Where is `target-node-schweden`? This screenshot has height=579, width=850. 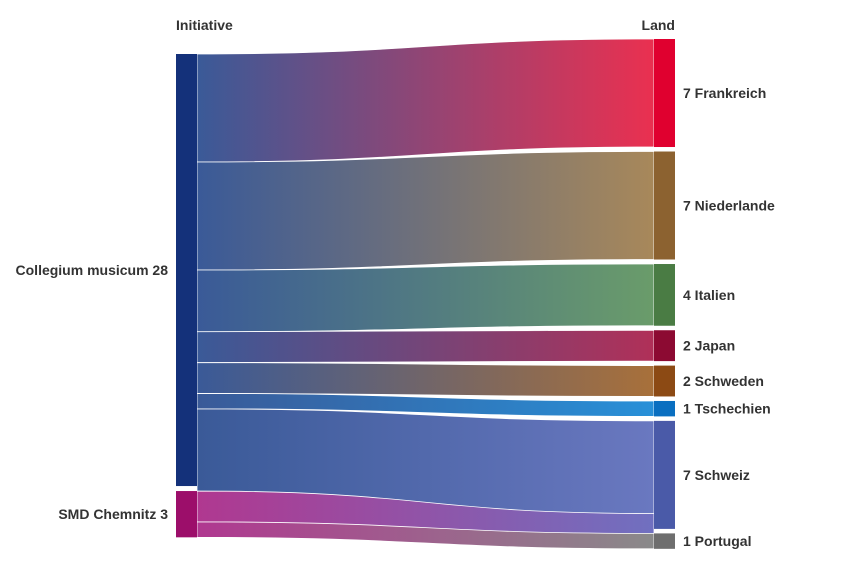 target-node-schweden is located at coordinates (664, 381).